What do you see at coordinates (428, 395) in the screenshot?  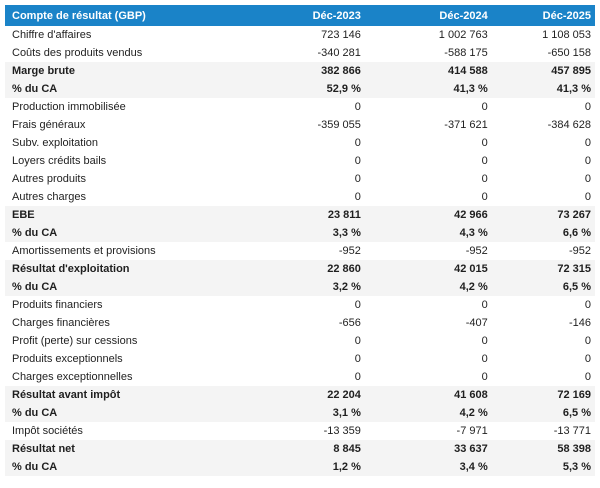 I see `row-value: 41 608` at bounding box center [428, 395].